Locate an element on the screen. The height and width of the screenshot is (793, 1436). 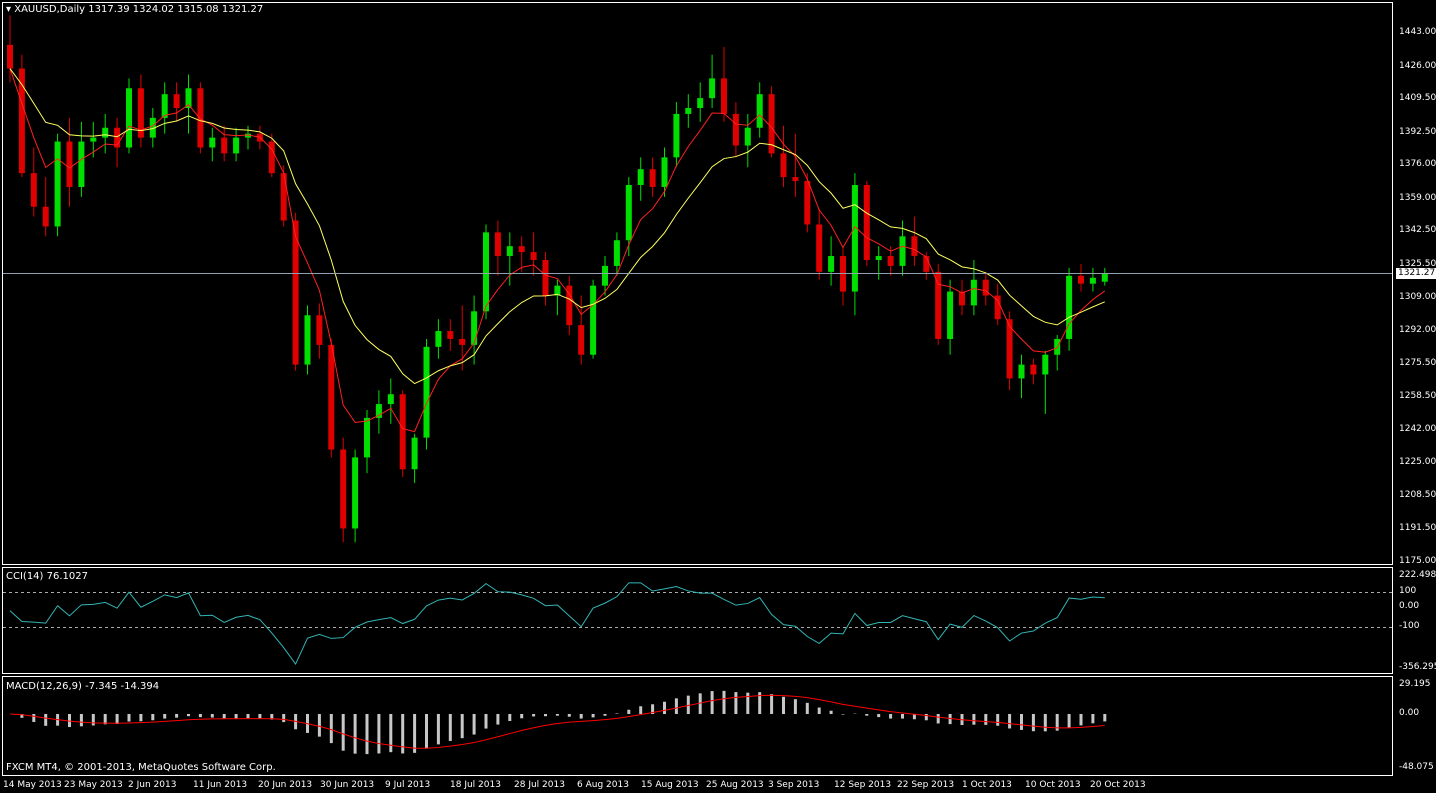
price-tick-label: 1443.00 is located at coordinates (1417, 32).